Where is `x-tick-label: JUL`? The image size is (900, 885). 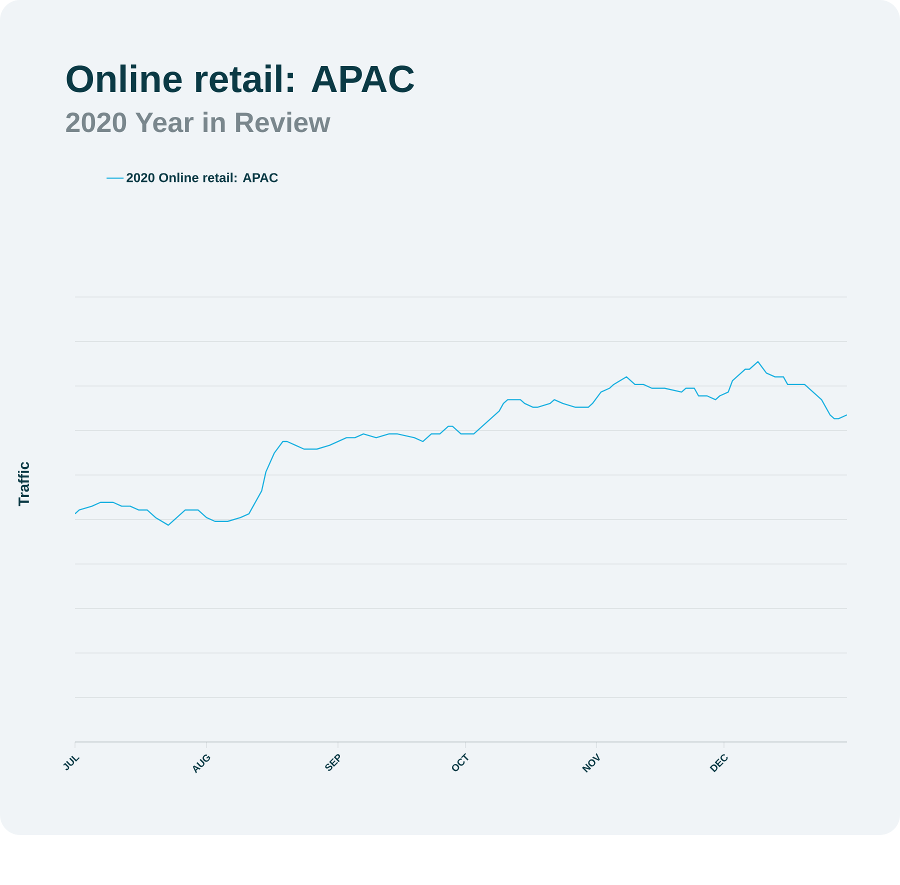
x-tick-label: JUL is located at coordinates (71, 763).